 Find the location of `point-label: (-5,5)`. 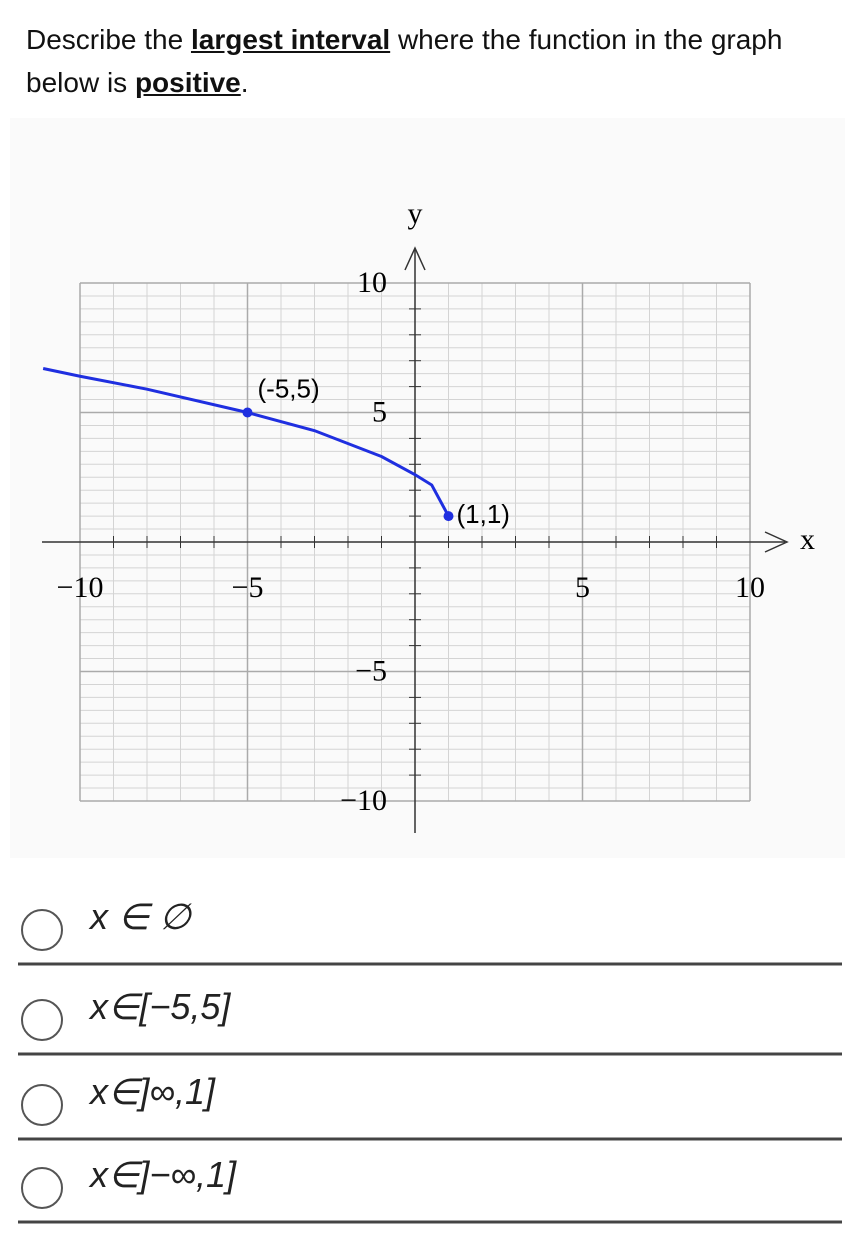

point-label: (-5,5) is located at coordinates (289, 388).